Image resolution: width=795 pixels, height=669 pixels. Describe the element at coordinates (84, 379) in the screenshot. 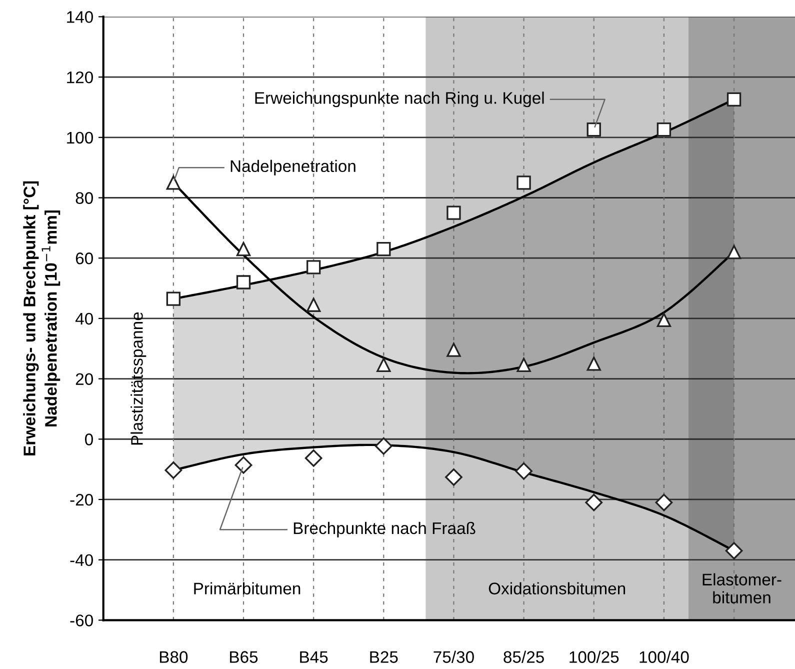

I see `y-tick-label: 20` at that location.